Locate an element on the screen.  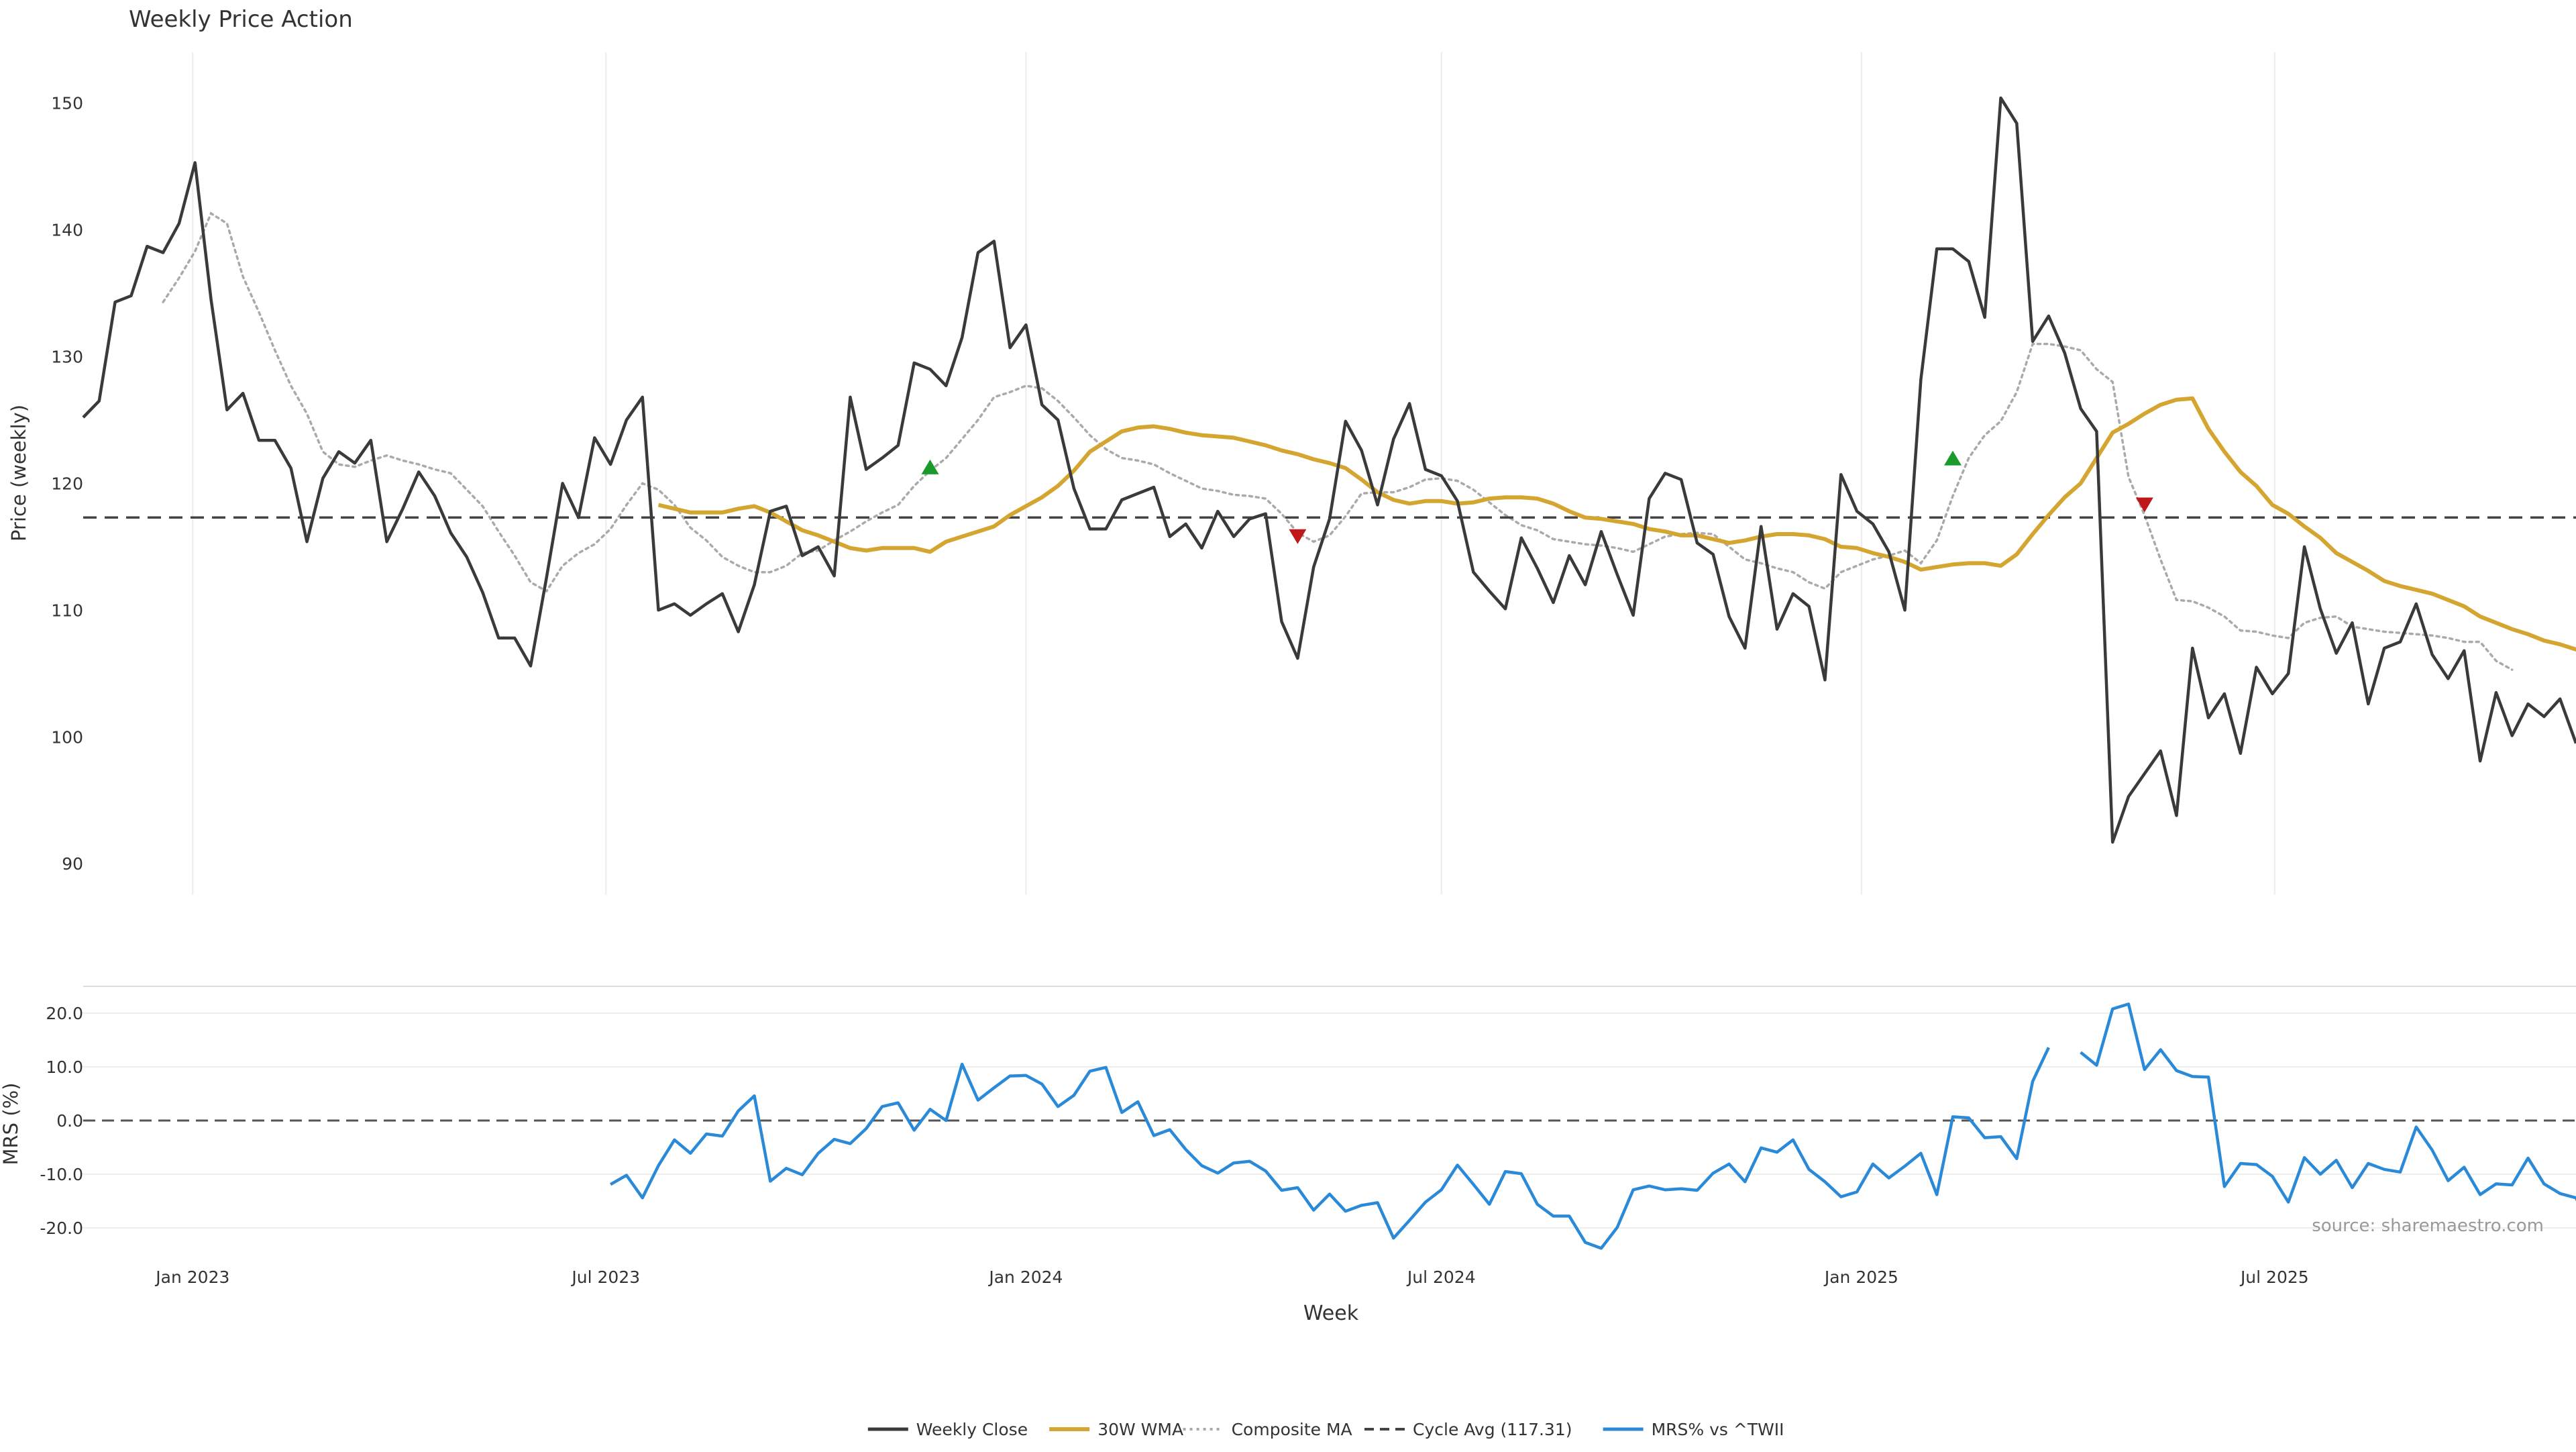
price-y-tick-label: 90 is located at coordinates (72, 864).